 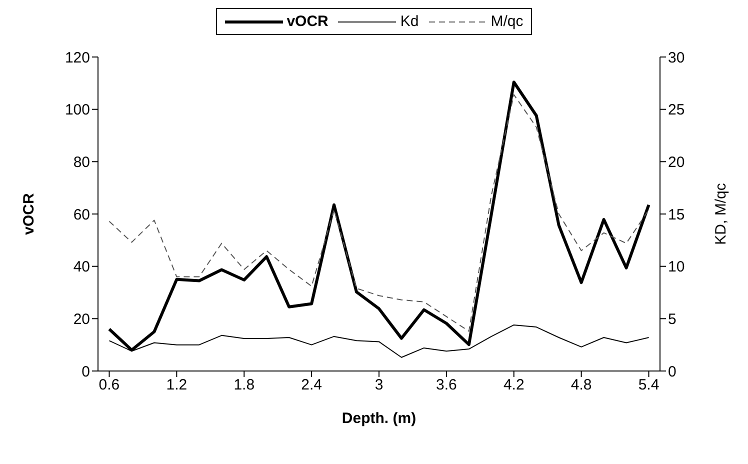 I want to click on y2-tick-label: 15, so click(x=676, y=215).